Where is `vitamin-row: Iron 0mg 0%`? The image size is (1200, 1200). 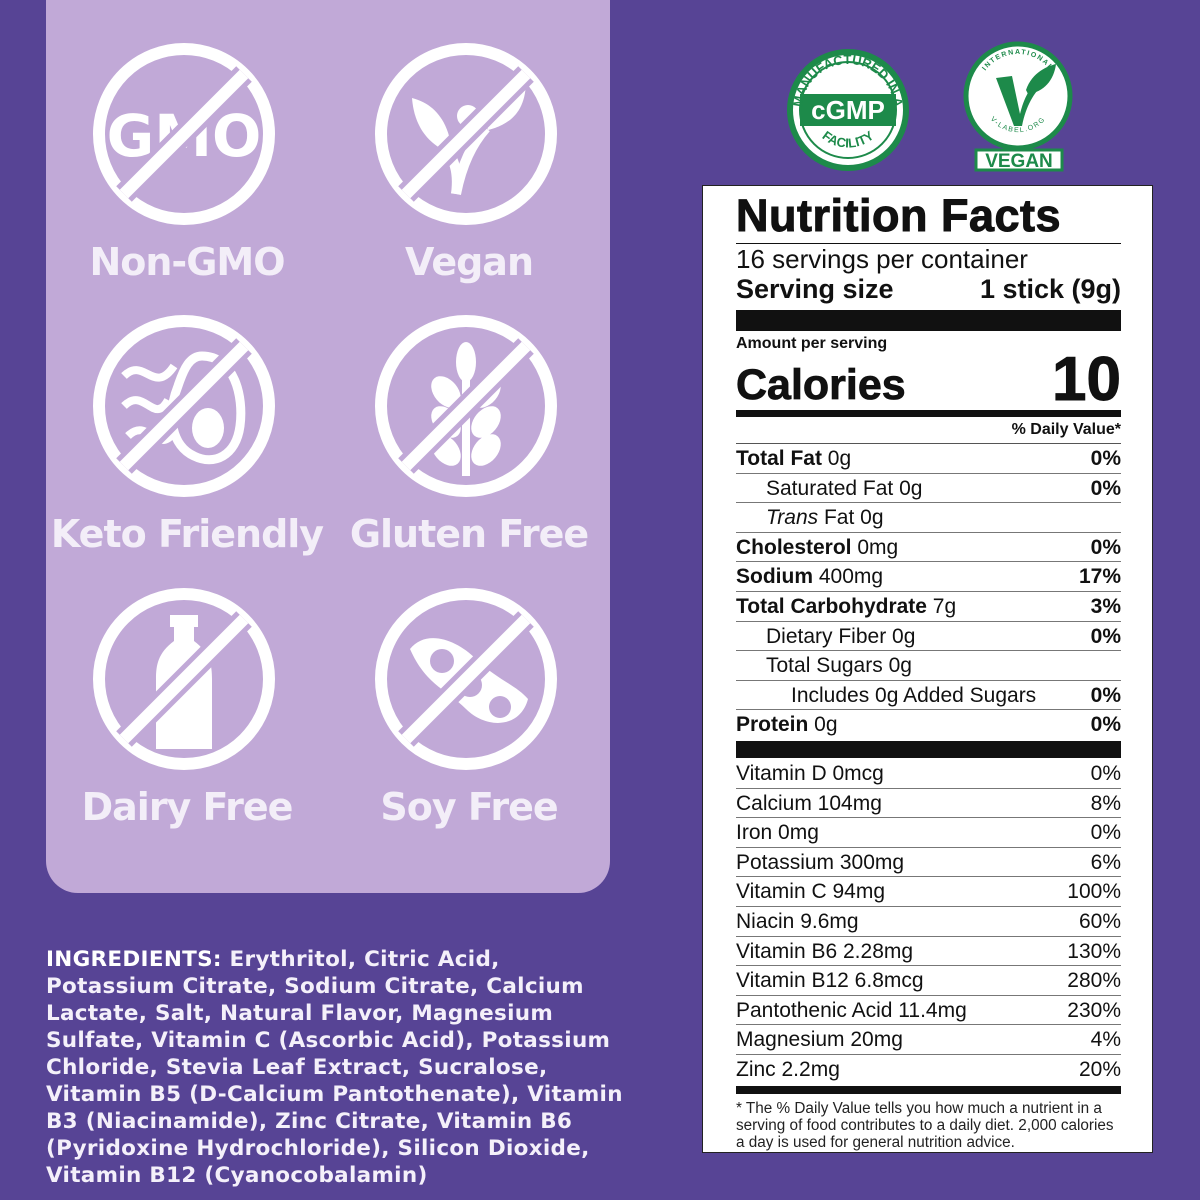 vitamin-row: Iron 0mg 0% is located at coordinates (928, 833).